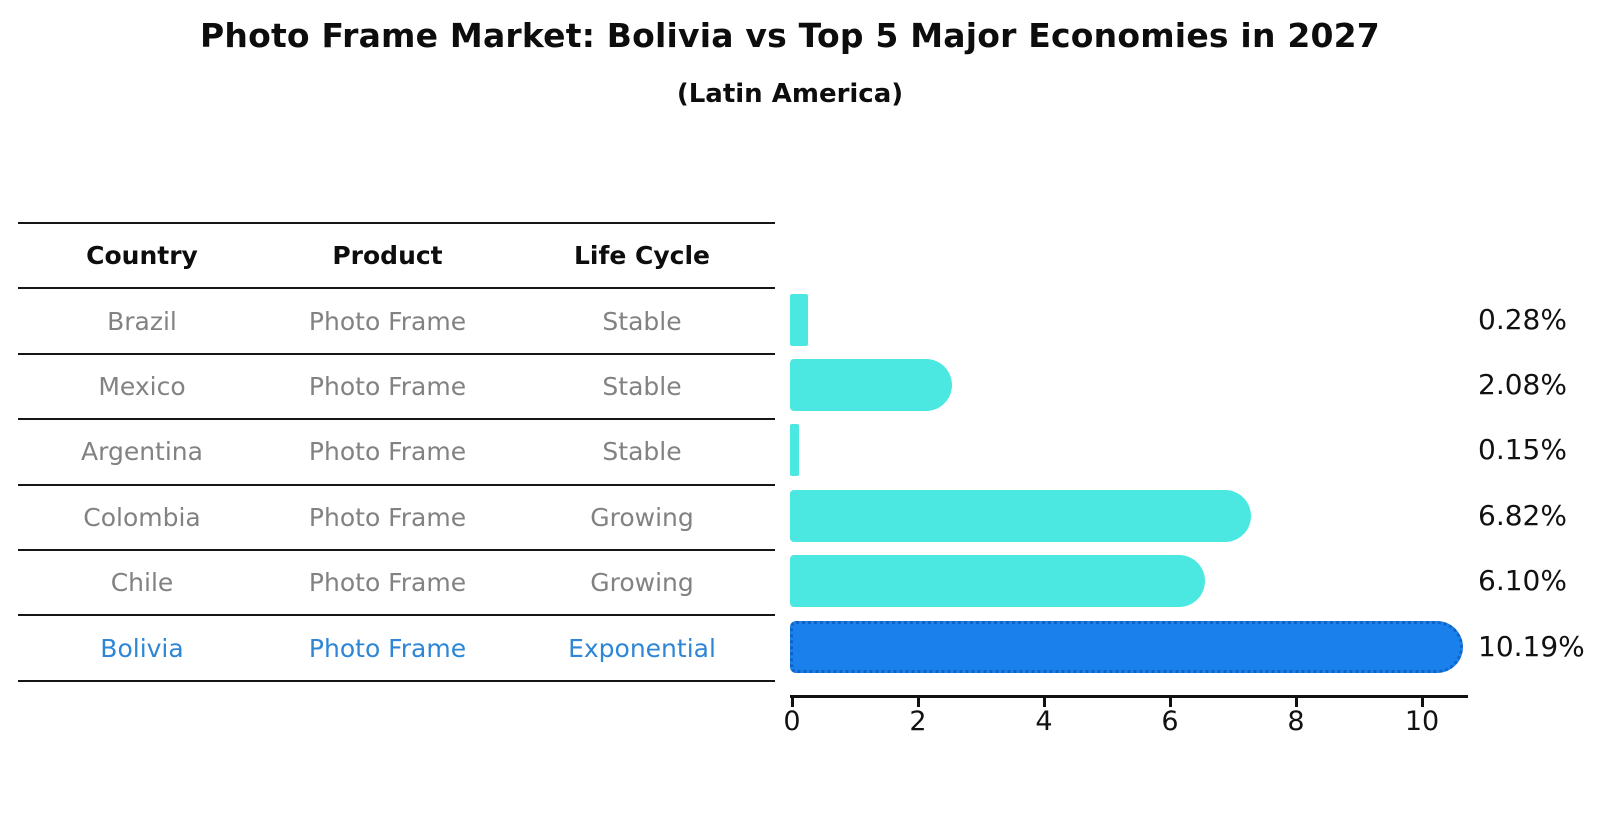  I want to click on bar-argentina, so click(795, 450).